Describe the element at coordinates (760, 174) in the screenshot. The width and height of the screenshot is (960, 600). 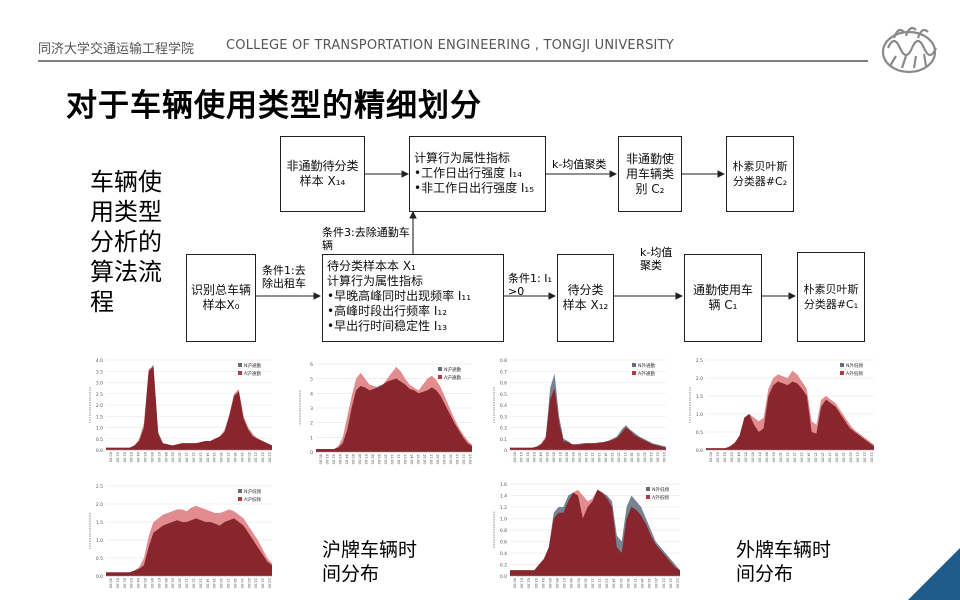
I see `bayes-top-box: 朴素贝叶斯分类器#C₂` at that location.